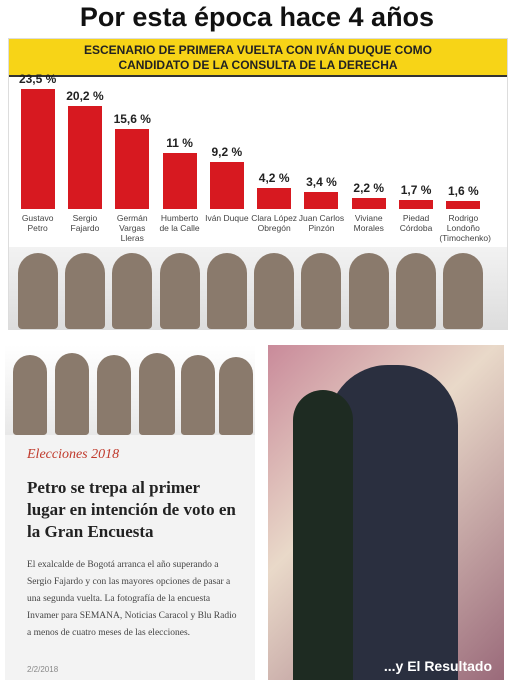 The height and width of the screenshot is (680, 514). What do you see at coordinates (73, 454) in the screenshot?
I see `section-label: Elecciones 2018` at bounding box center [73, 454].